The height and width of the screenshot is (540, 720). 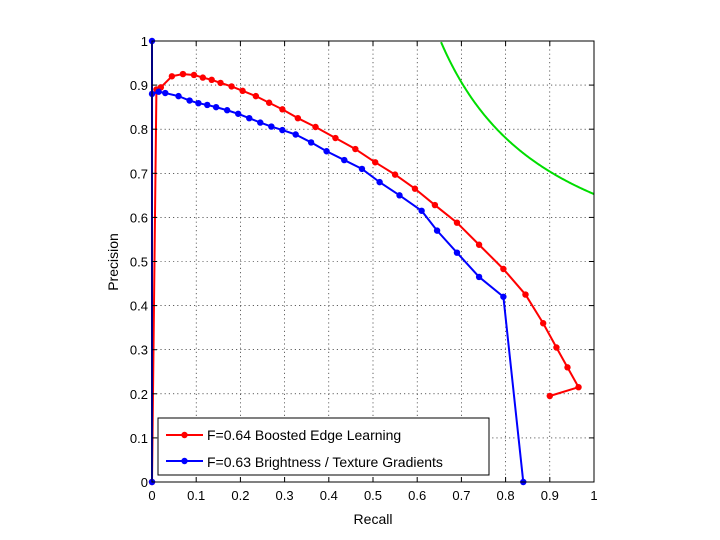 What do you see at coordinates (184, 461) in the screenshot?
I see `legend-marker-blue` at bounding box center [184, 461].